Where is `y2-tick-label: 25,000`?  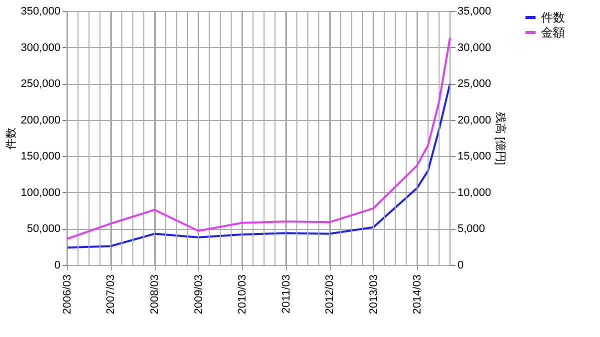
y2-tick-label: 25,000 is located at coordinates (475, 84).